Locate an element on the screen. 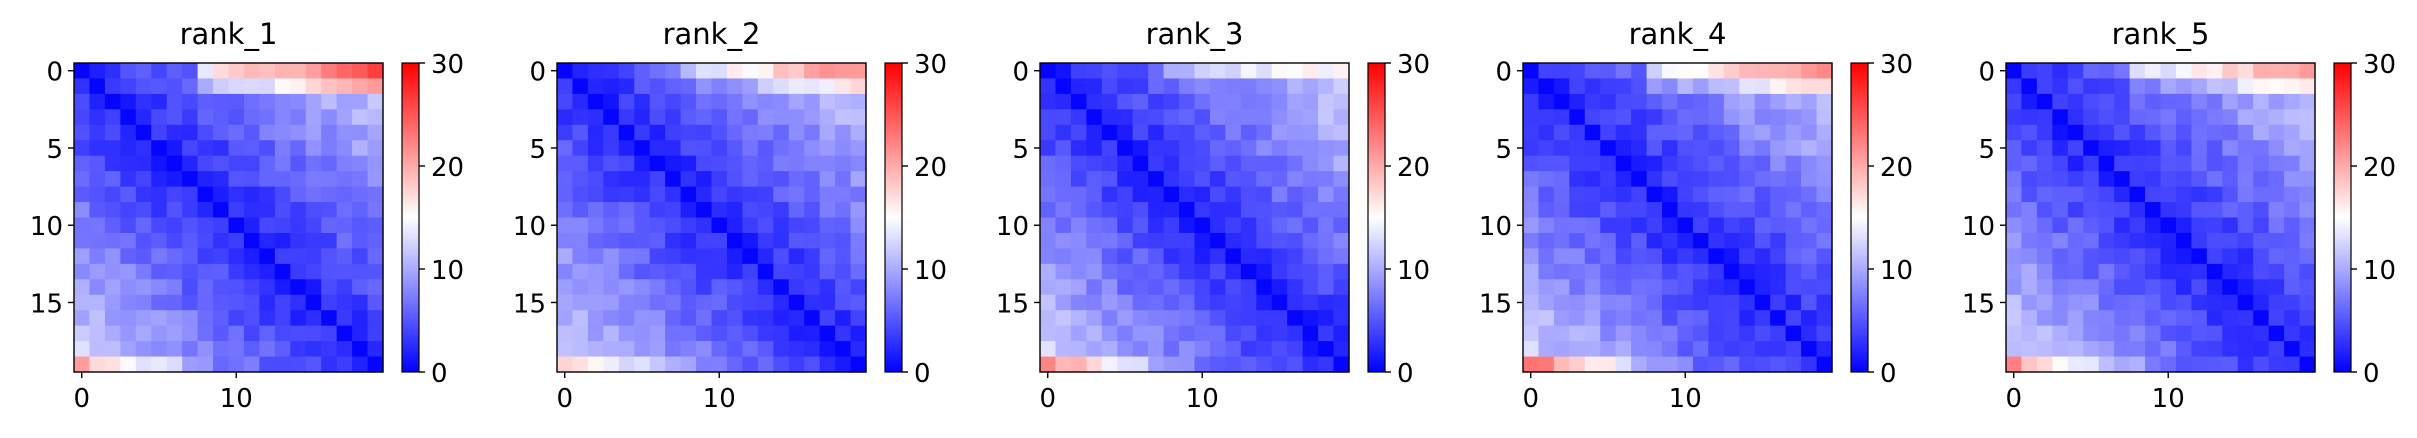 This screenshot has height=438, width=2417. y-tick-label: 5 is located at coordinates (537, 150).